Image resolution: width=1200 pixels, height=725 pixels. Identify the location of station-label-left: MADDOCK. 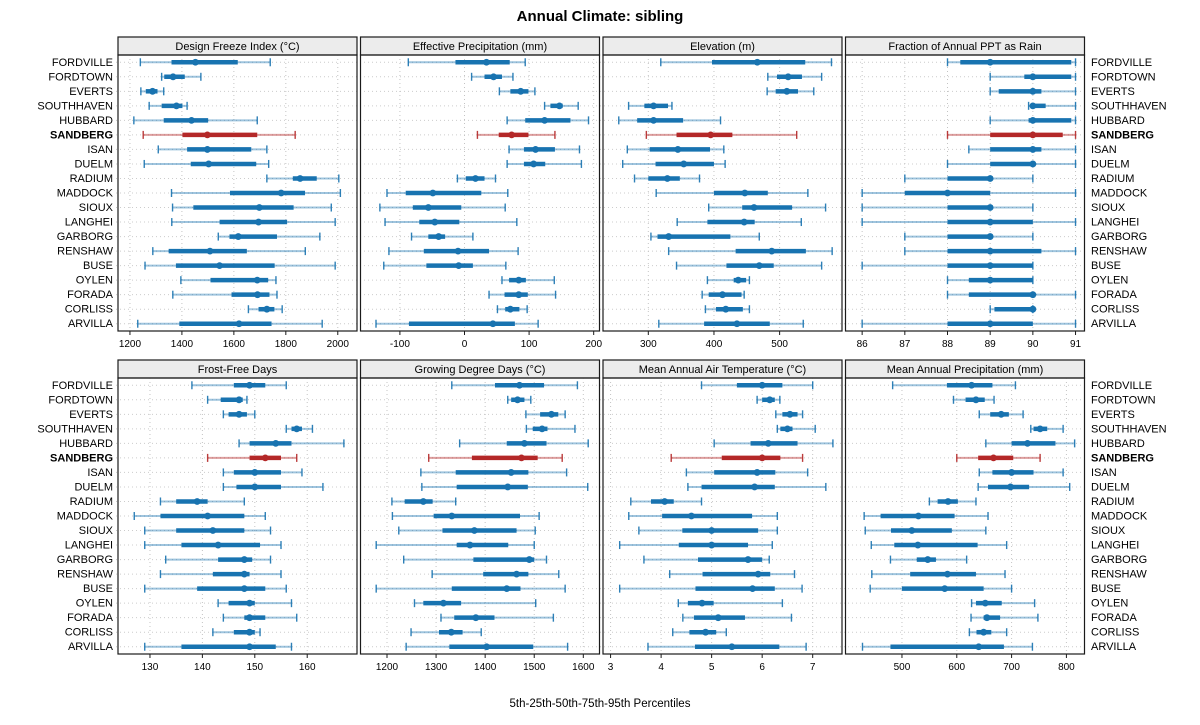
(85, 194).